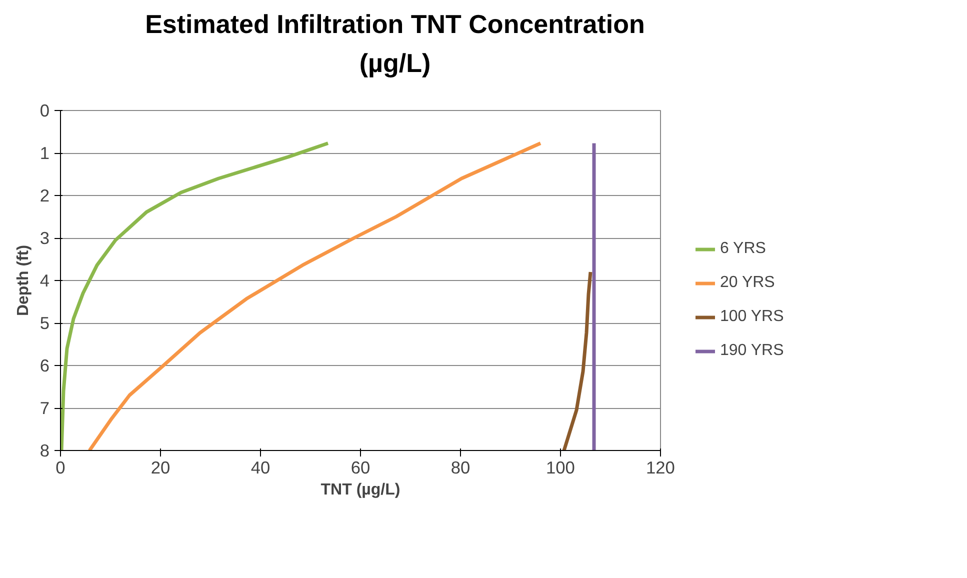  I want to click on x-tick-label: 100, so click(560, 468).